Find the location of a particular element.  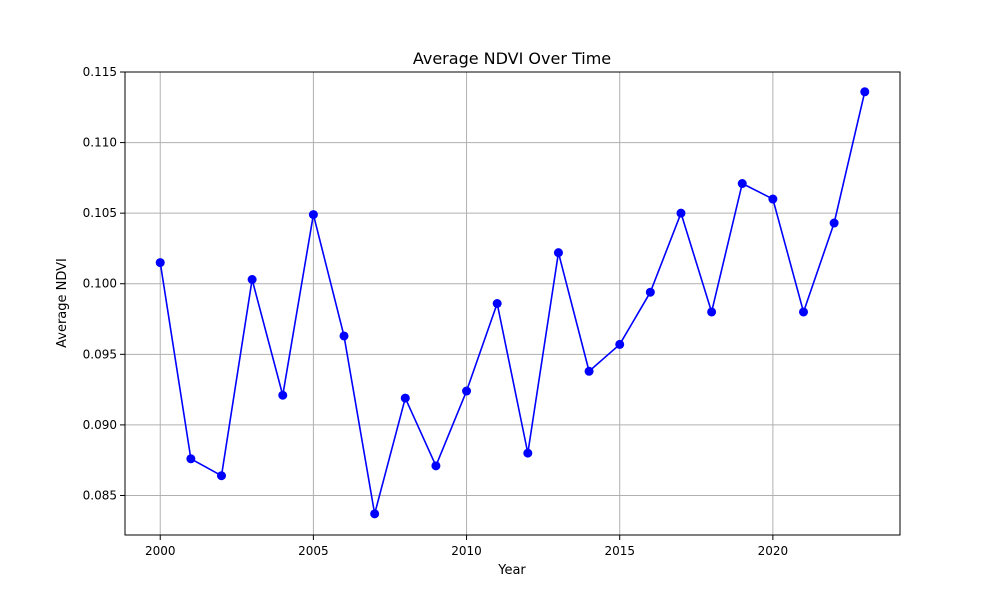

y-tick-label: 0.085 is located at coordinates (100, 495).